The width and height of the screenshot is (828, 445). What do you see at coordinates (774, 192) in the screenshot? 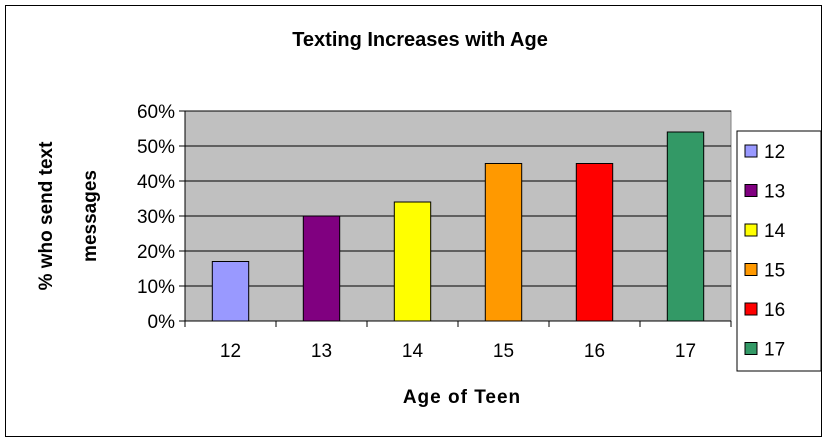
I see `legend-label-13: 13` at bounding box center [774, 192].